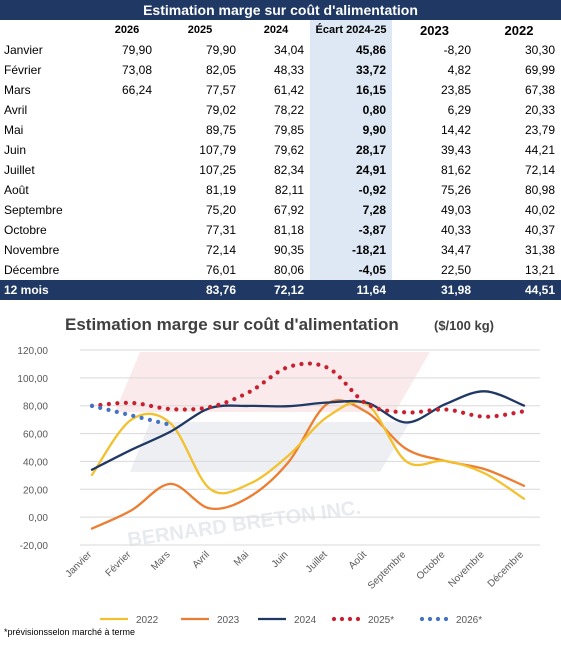 This screenshot has width=561, height=647. I want to click on series-2024, so click(308, 430).